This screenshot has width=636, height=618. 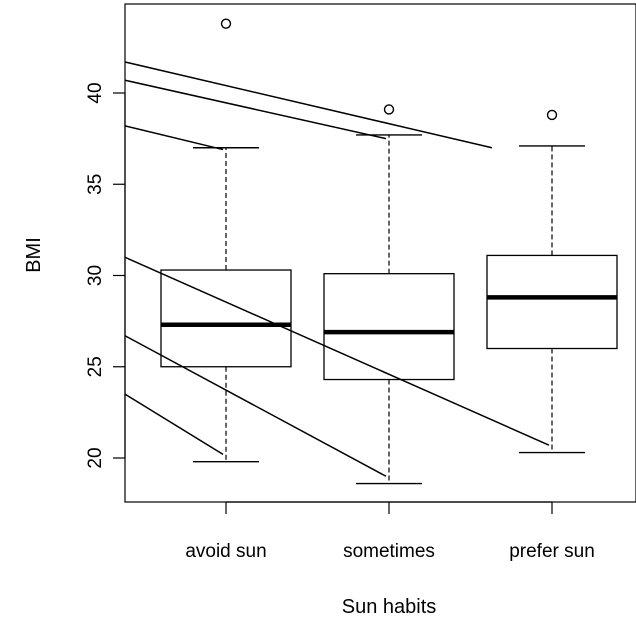 I want to click on y-tick-label: 20, so click(x=95, y=457).